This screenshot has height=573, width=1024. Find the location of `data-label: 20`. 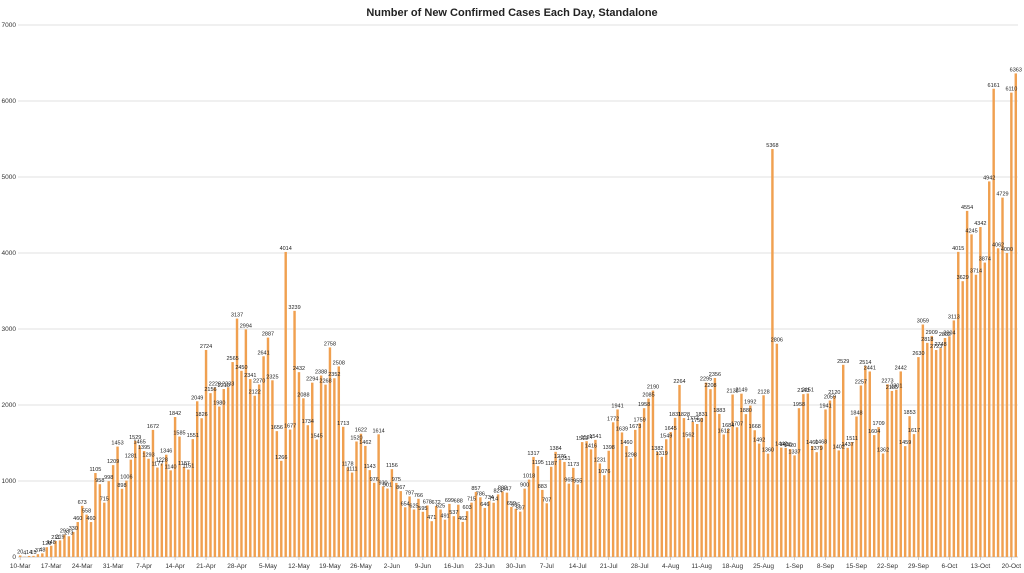

data-label: 20 is located at coordinates (20, 552).